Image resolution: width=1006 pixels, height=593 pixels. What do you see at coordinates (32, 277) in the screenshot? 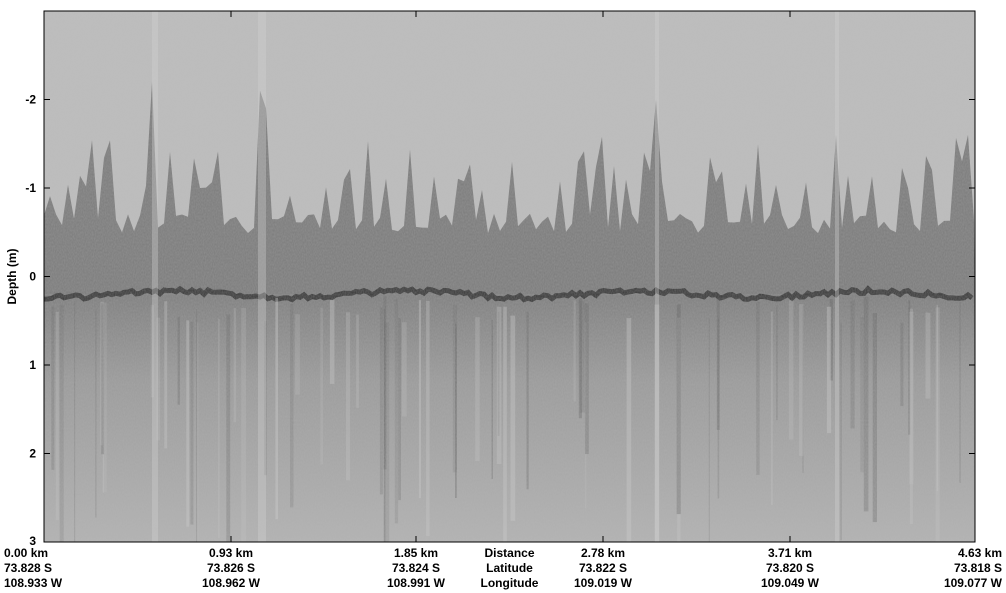
I see `y-tick-label: 0` at bounding box center [32, 277].